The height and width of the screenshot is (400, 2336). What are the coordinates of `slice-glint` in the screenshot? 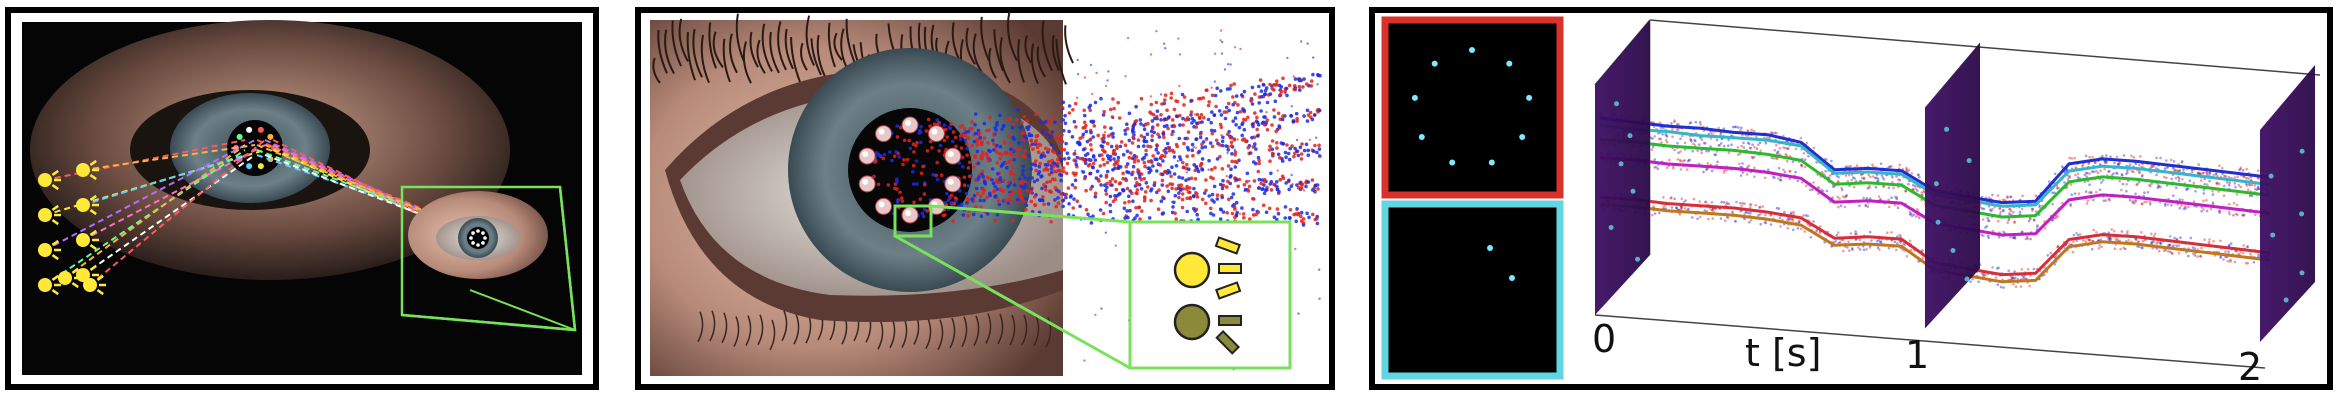 It's located at (1621, 164).